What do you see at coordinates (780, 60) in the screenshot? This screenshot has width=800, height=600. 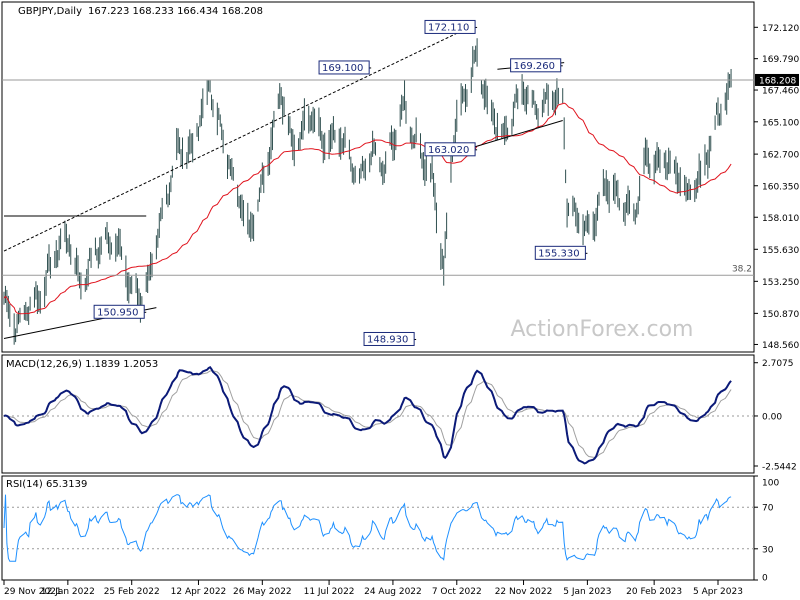 I see `price-tick-label: 169.790` at bounding box center [780, 60].